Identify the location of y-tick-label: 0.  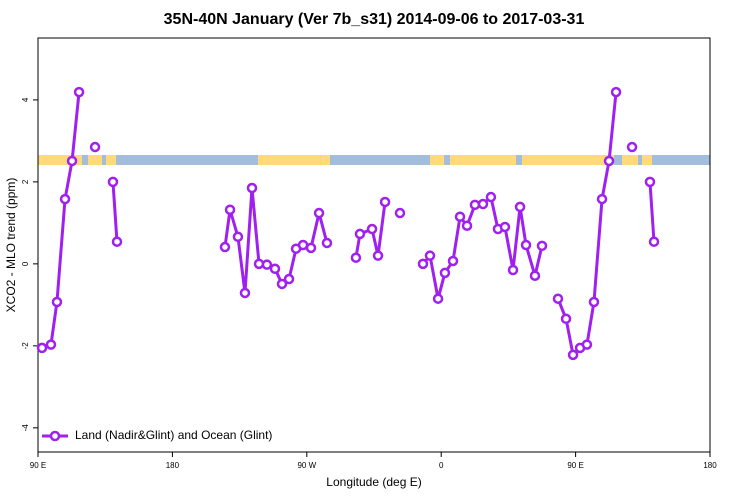
(25, 263).